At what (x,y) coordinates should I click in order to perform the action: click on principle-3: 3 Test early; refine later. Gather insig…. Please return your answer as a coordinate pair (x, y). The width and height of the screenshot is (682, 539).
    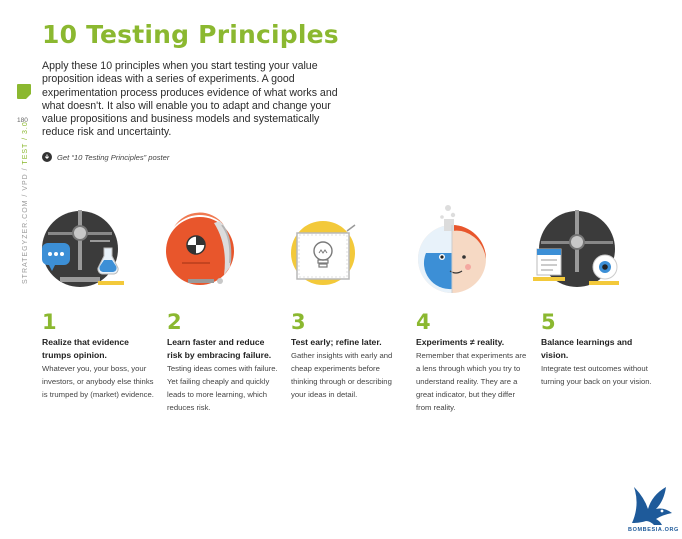
    Looking at the image, I should click on (348, 356).